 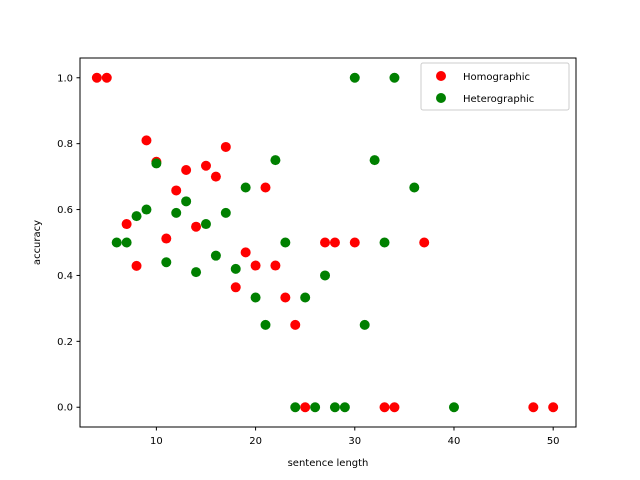 What do you see at coordinates (65, 78) in the screenshot?
I see `y-tick-label: 1.0` at bounding box center [65, 78].